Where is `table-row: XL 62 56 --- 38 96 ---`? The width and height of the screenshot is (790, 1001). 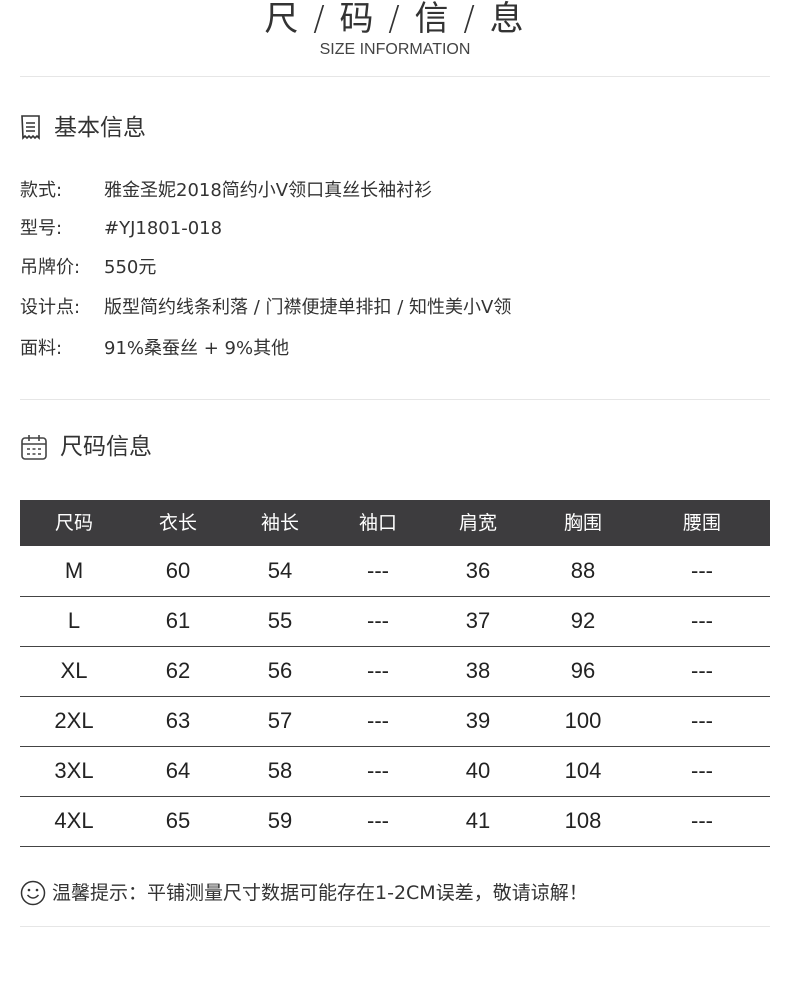 table-row: XL 62 56 --- 38 96 --- is located at coordinates (395, 671).